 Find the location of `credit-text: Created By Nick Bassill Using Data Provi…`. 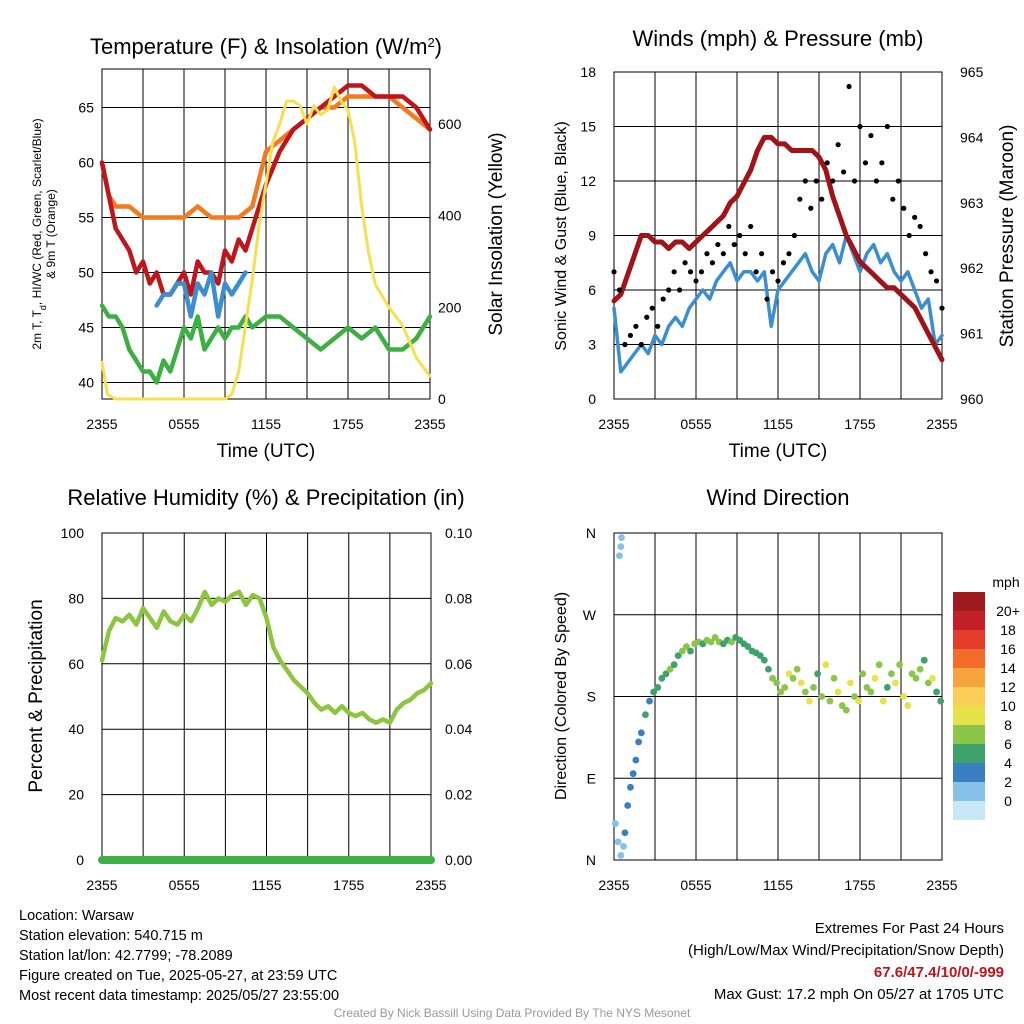

credit-text: Created By Nick Bassill Using Data Provi… is located at coordinates (512, 1013).